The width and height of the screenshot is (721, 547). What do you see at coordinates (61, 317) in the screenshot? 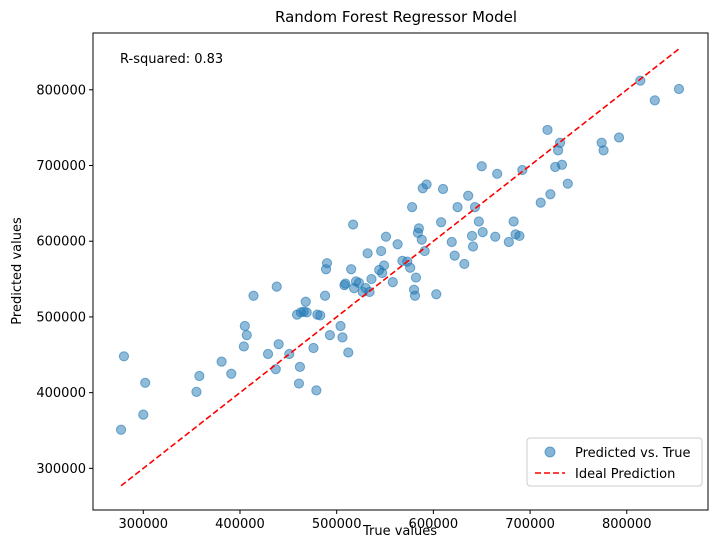
I see `y-tick-label: 500000` at bounding box center [61, 317].